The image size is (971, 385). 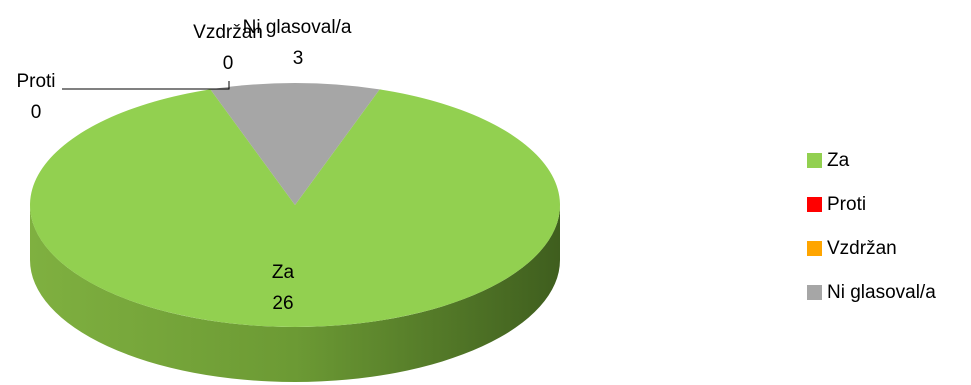 I want to click on legend-item-ni-glasoval: Ni glasoval/a, so click(x=889, y=292).